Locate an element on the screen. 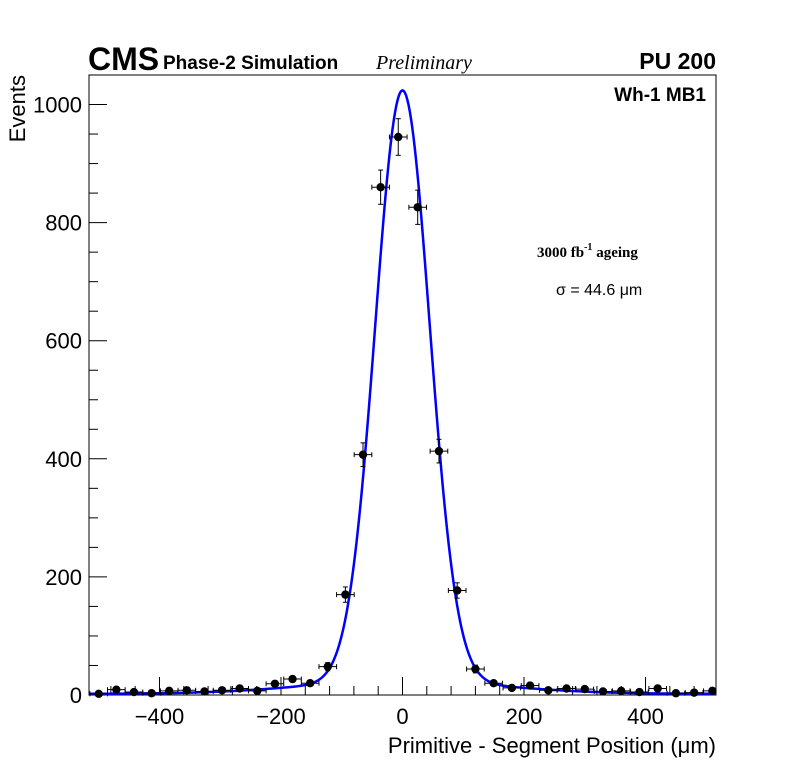 The width and height of the screenshot is (796, 772). cms-label: CMS is located at coordinates (123, 59).